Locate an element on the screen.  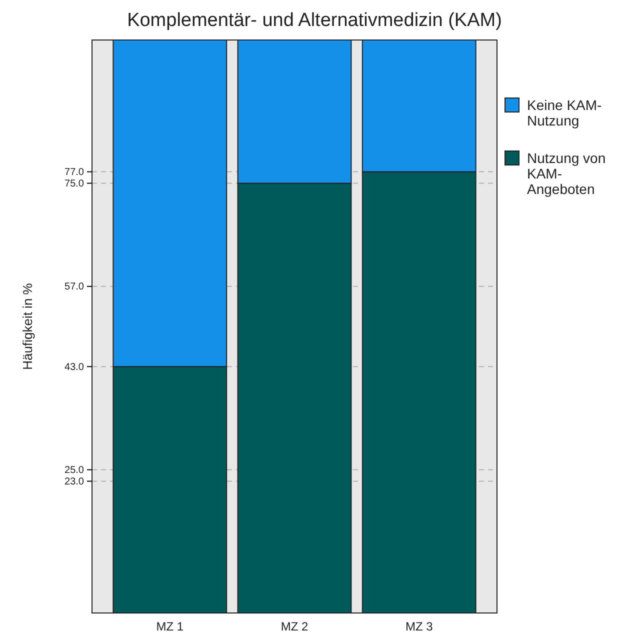
y-tick-label: 75.0 is located at coordinates (74, 184).